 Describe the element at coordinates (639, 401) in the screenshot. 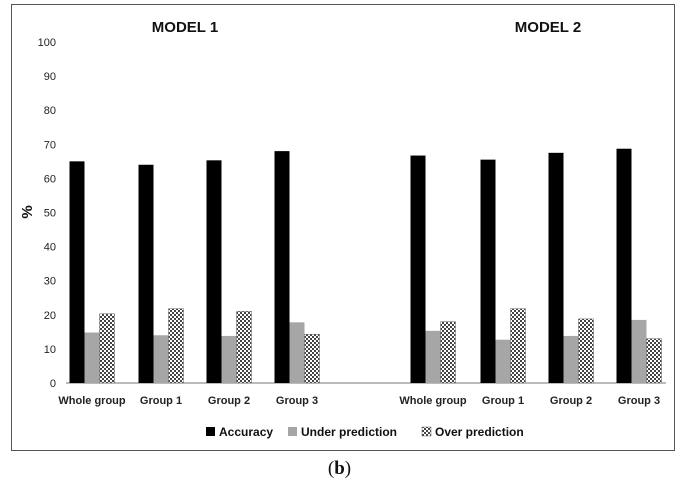

I see `category-label-2-4: Group 3` at that location.